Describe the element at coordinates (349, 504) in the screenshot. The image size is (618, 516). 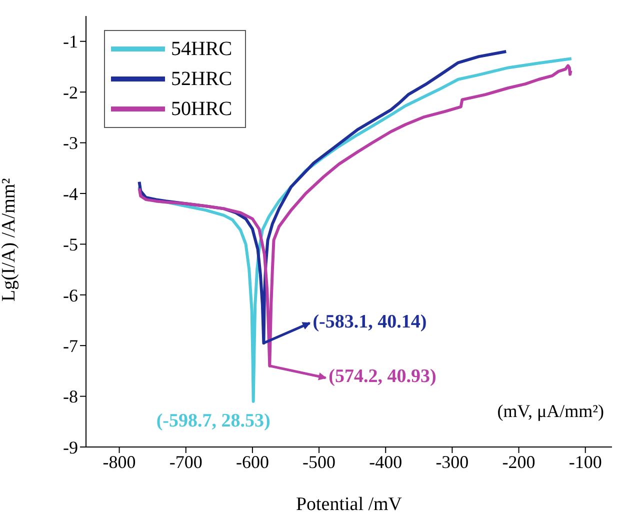
I see `x-axis-title: Potential /mV` at that location.